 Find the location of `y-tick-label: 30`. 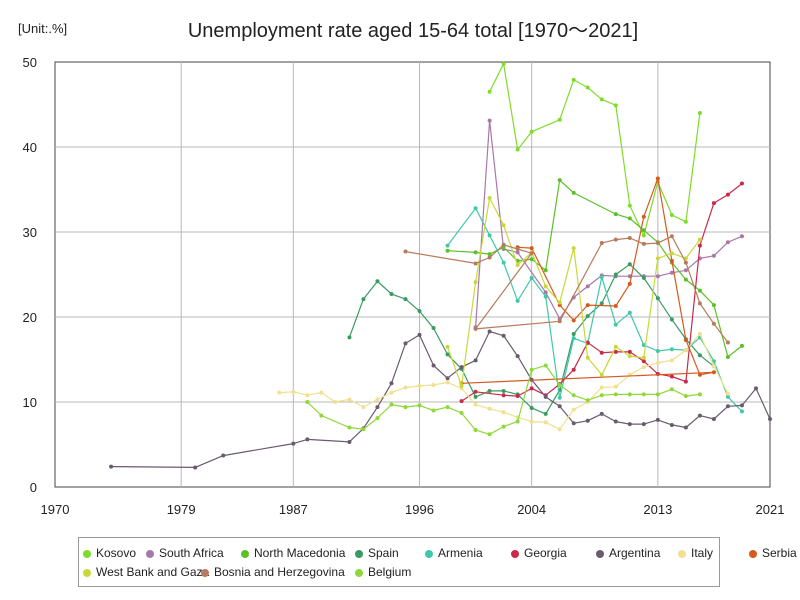

y-tick-label: 30 is located at coordinates (30, 232).